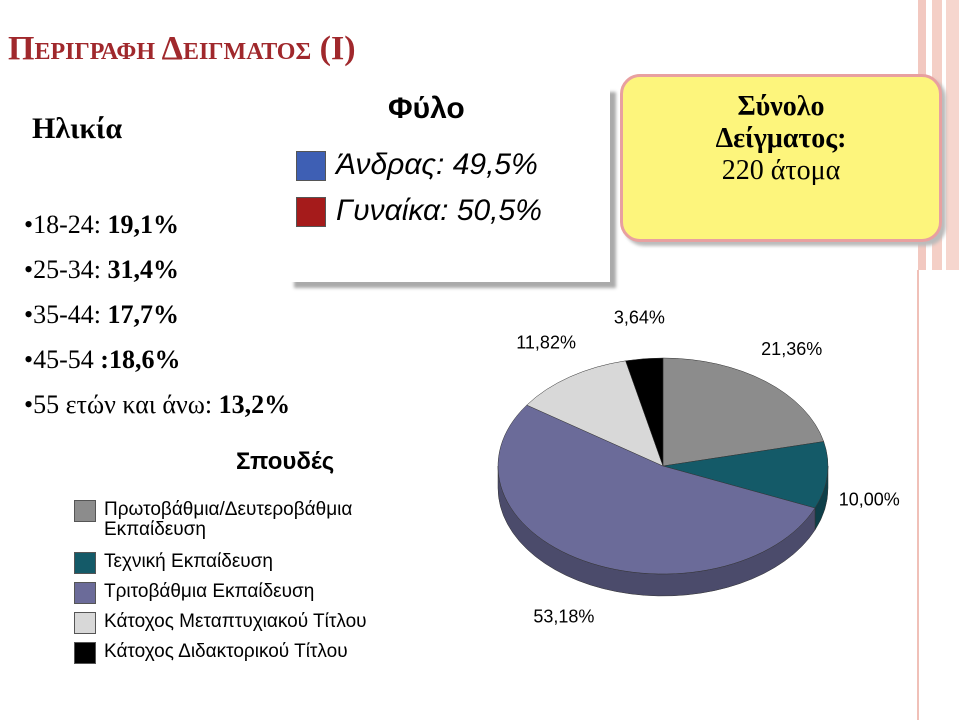 The image size is (959, 720). Describe the element at coordinates (235, 622) in the screenshot. I see `legend-label: Κάτοχος Μεταπτυχιακού Τίτλου` at that location.